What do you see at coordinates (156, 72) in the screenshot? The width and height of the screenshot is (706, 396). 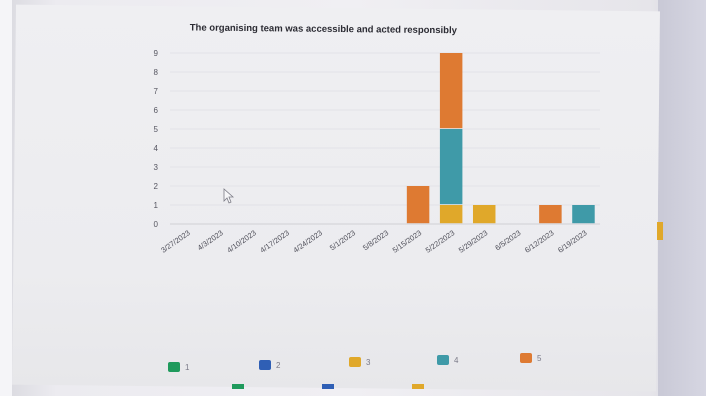 I see `y-tick-label: 8` at bounding box center [156, 72].